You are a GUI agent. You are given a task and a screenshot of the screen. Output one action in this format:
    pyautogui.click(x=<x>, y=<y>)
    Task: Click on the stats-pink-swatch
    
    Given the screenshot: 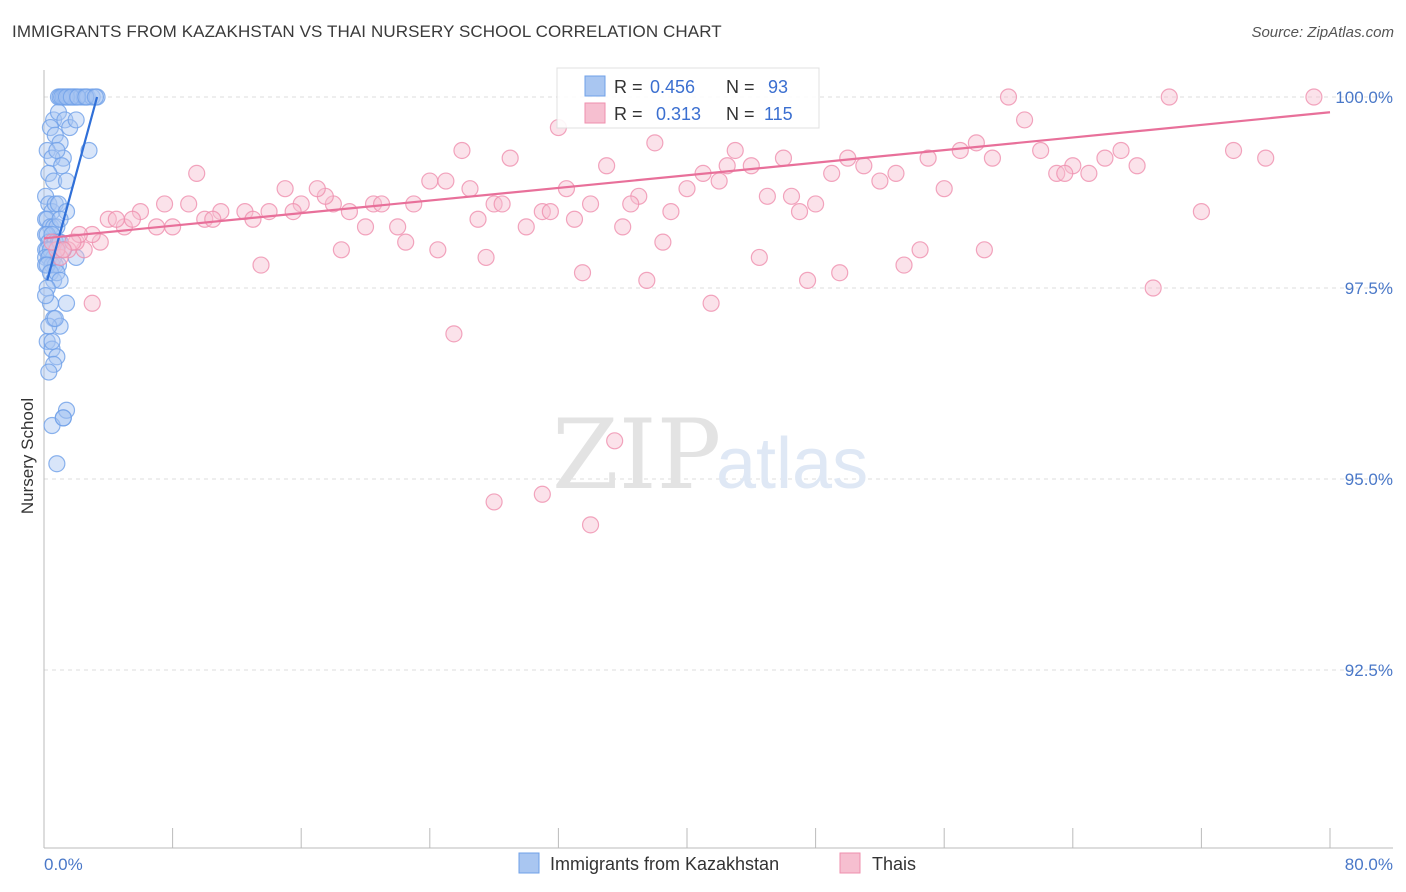 What is the action you would take?
    pyautogui.click(x=595, y=113)
    